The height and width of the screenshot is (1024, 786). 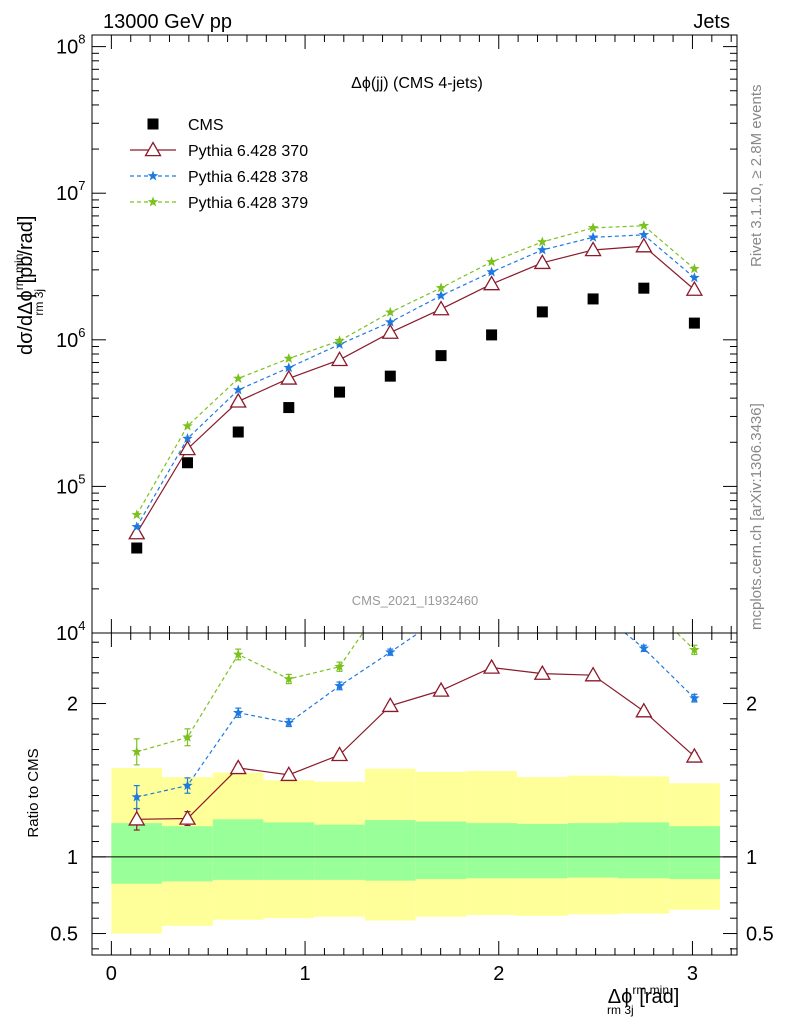 I want to click on y-tick-exp: 7, so click(x=81, y=185).